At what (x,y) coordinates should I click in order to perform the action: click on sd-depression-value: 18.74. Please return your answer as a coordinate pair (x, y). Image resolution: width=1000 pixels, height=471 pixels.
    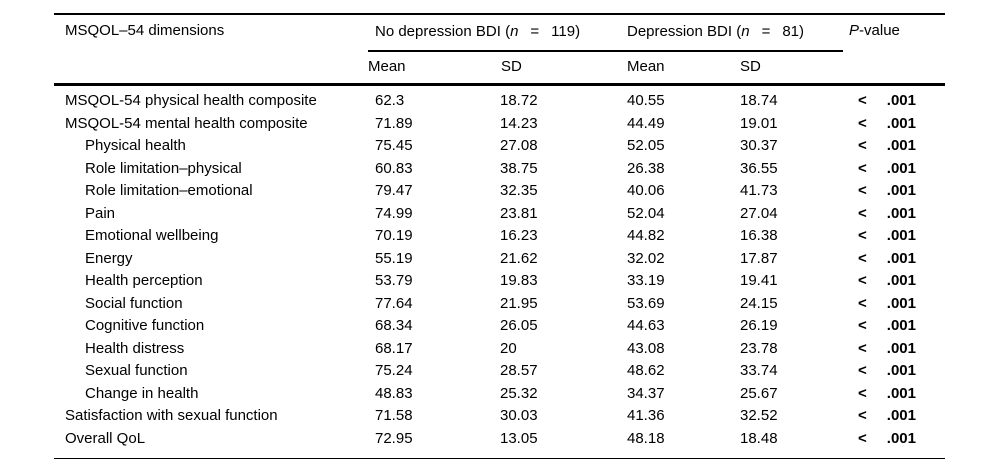
    Looking at the image, I should click on (759, 100).